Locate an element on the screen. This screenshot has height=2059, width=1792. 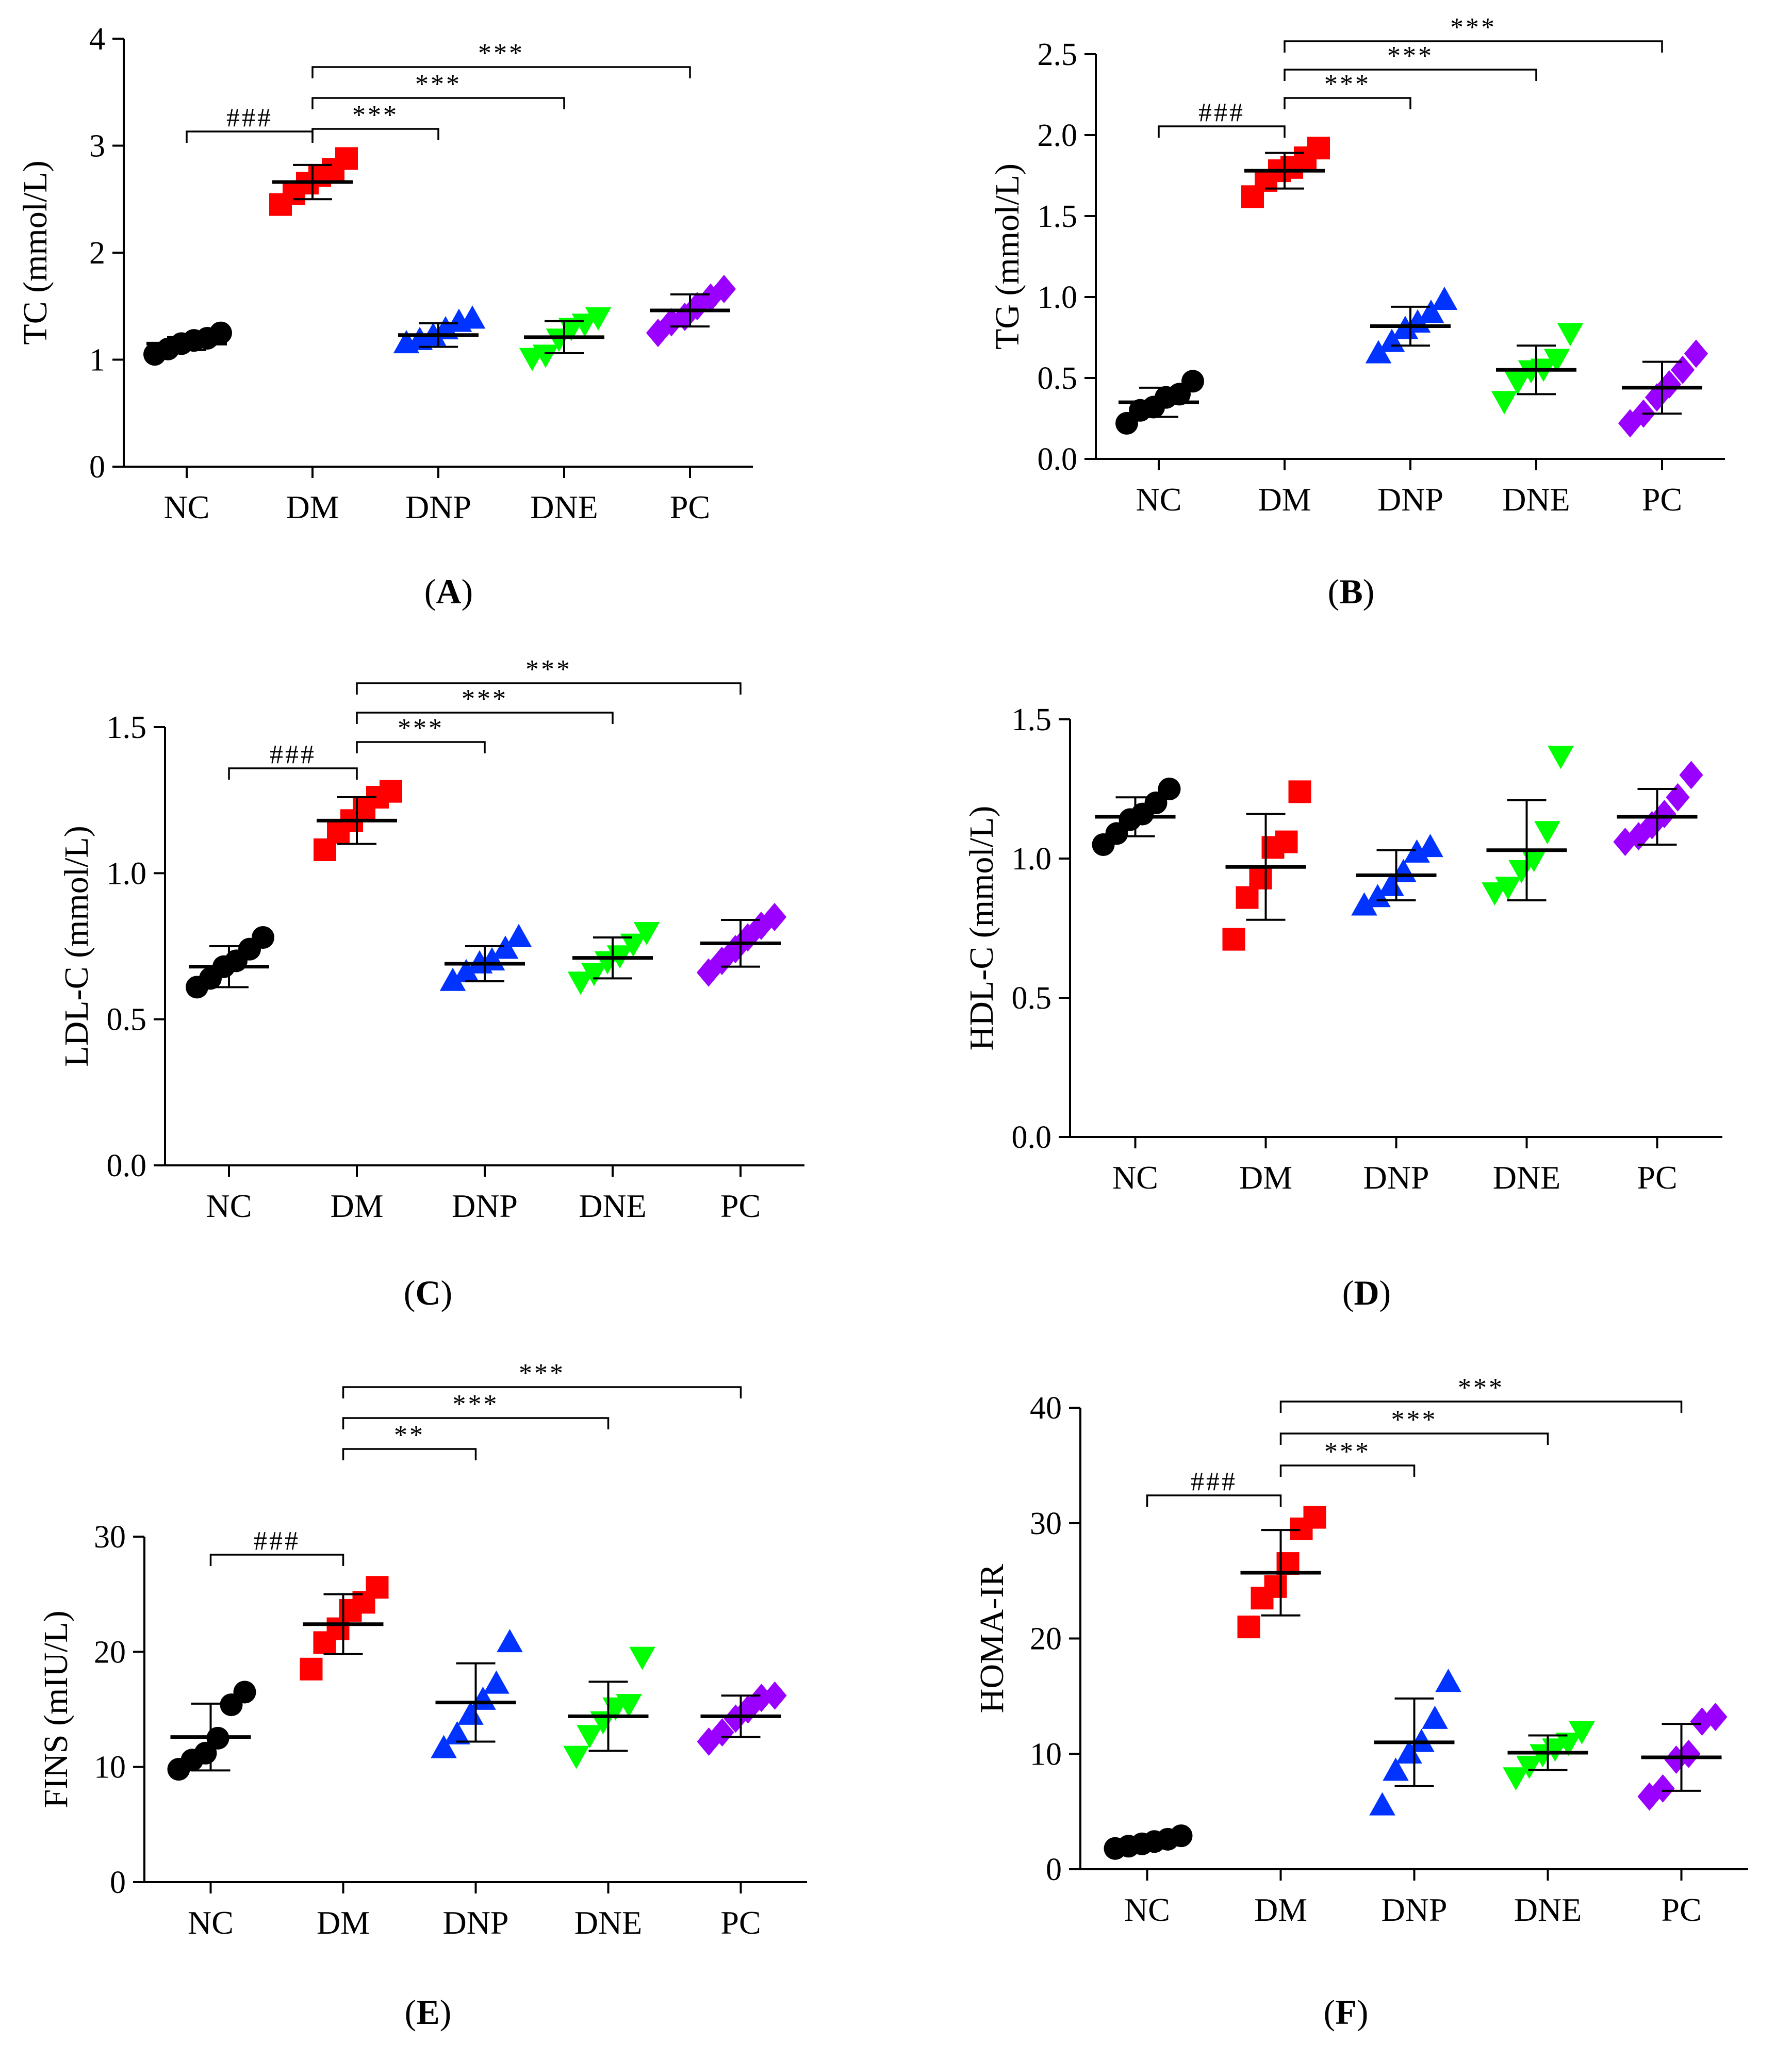
y-tick-label: 1 is located at coordinates (97, 360).